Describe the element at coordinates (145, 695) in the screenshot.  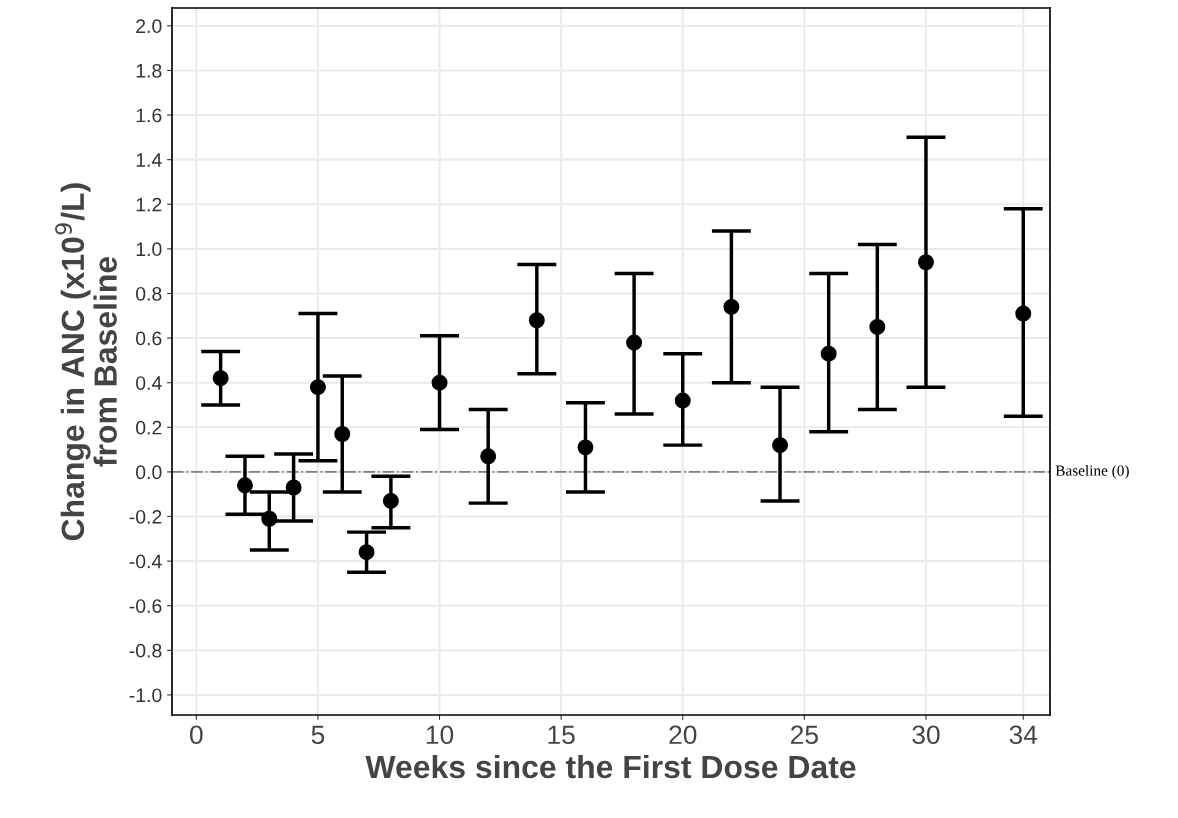
I see `y-tick-label: -1.0` at that location.